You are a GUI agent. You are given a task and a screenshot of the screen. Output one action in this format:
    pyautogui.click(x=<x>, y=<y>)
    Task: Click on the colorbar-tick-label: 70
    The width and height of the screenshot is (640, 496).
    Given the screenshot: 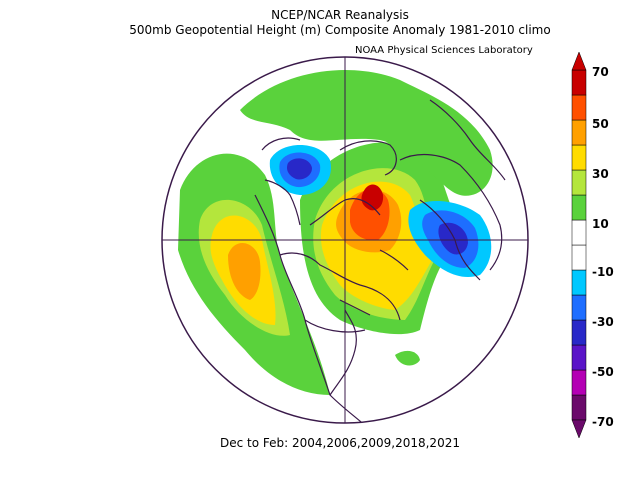 What is the action you would take?
    pyautogui.click(x=600, y=72)
    